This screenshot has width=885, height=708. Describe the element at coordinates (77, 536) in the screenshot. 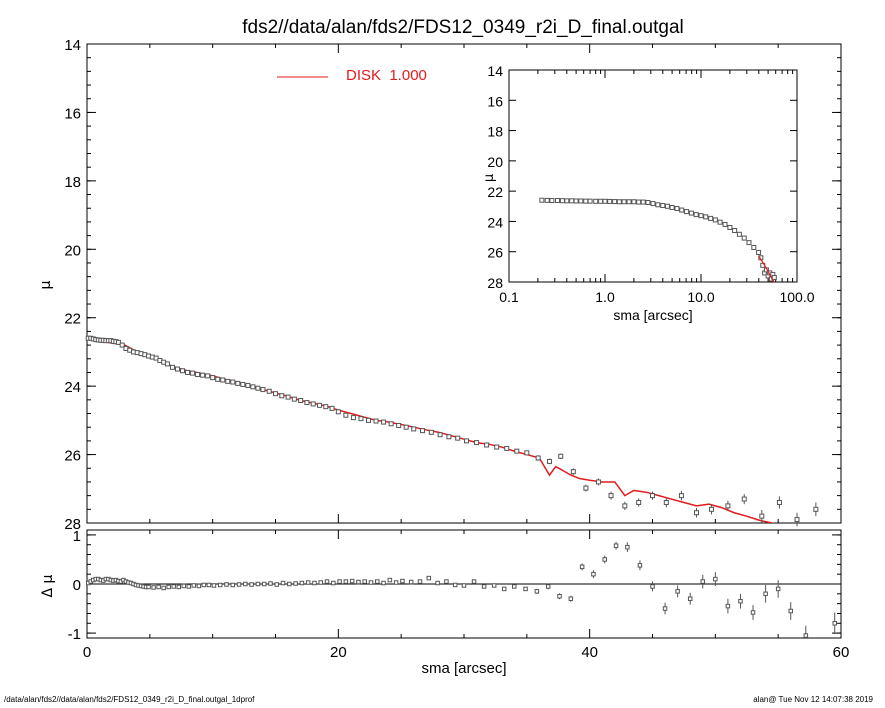

I see `residual-y-tick-label: 1` at that location.